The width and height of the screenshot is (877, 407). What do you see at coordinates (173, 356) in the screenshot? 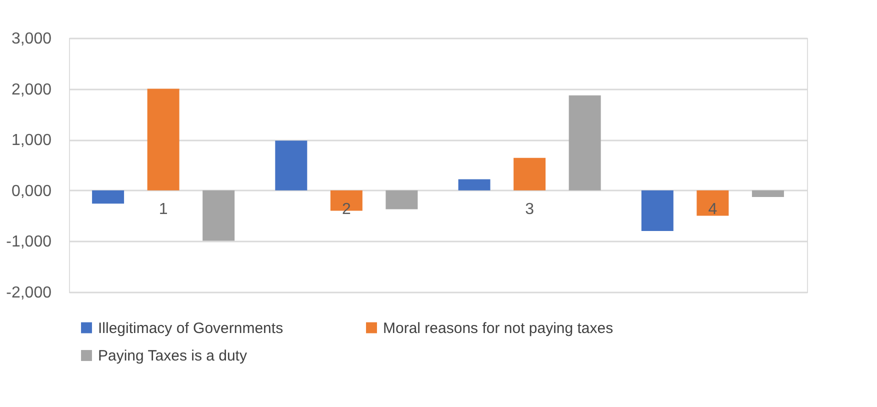
I see `legend-label: Paying Taxes is a duty` at bounding box center [173, 356].